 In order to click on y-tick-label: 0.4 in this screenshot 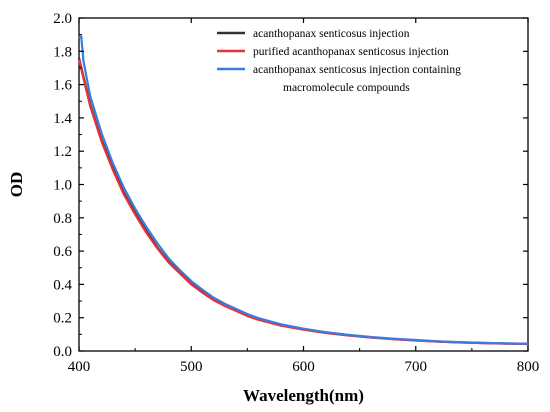, I will do `click(62, 285)`.